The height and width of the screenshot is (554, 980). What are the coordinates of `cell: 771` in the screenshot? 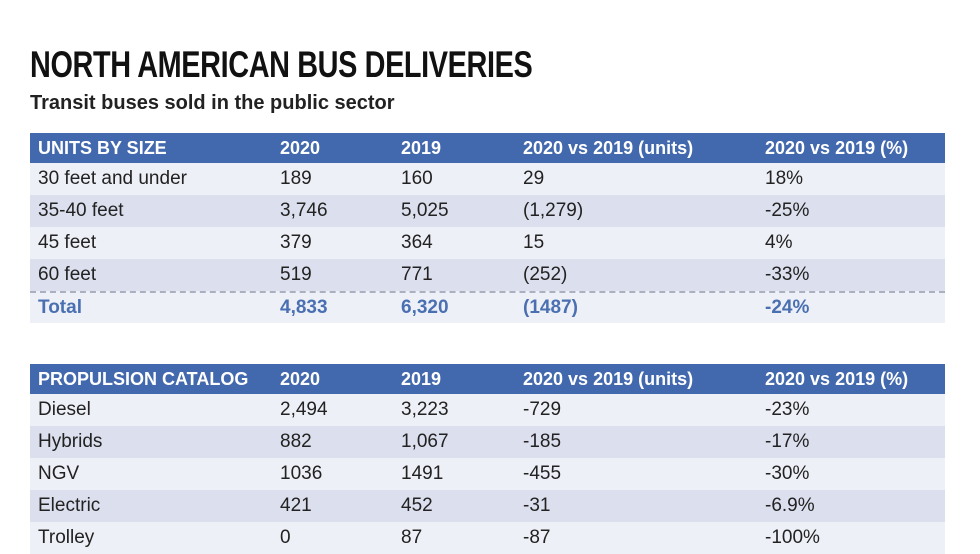 It's located at (417, 274).